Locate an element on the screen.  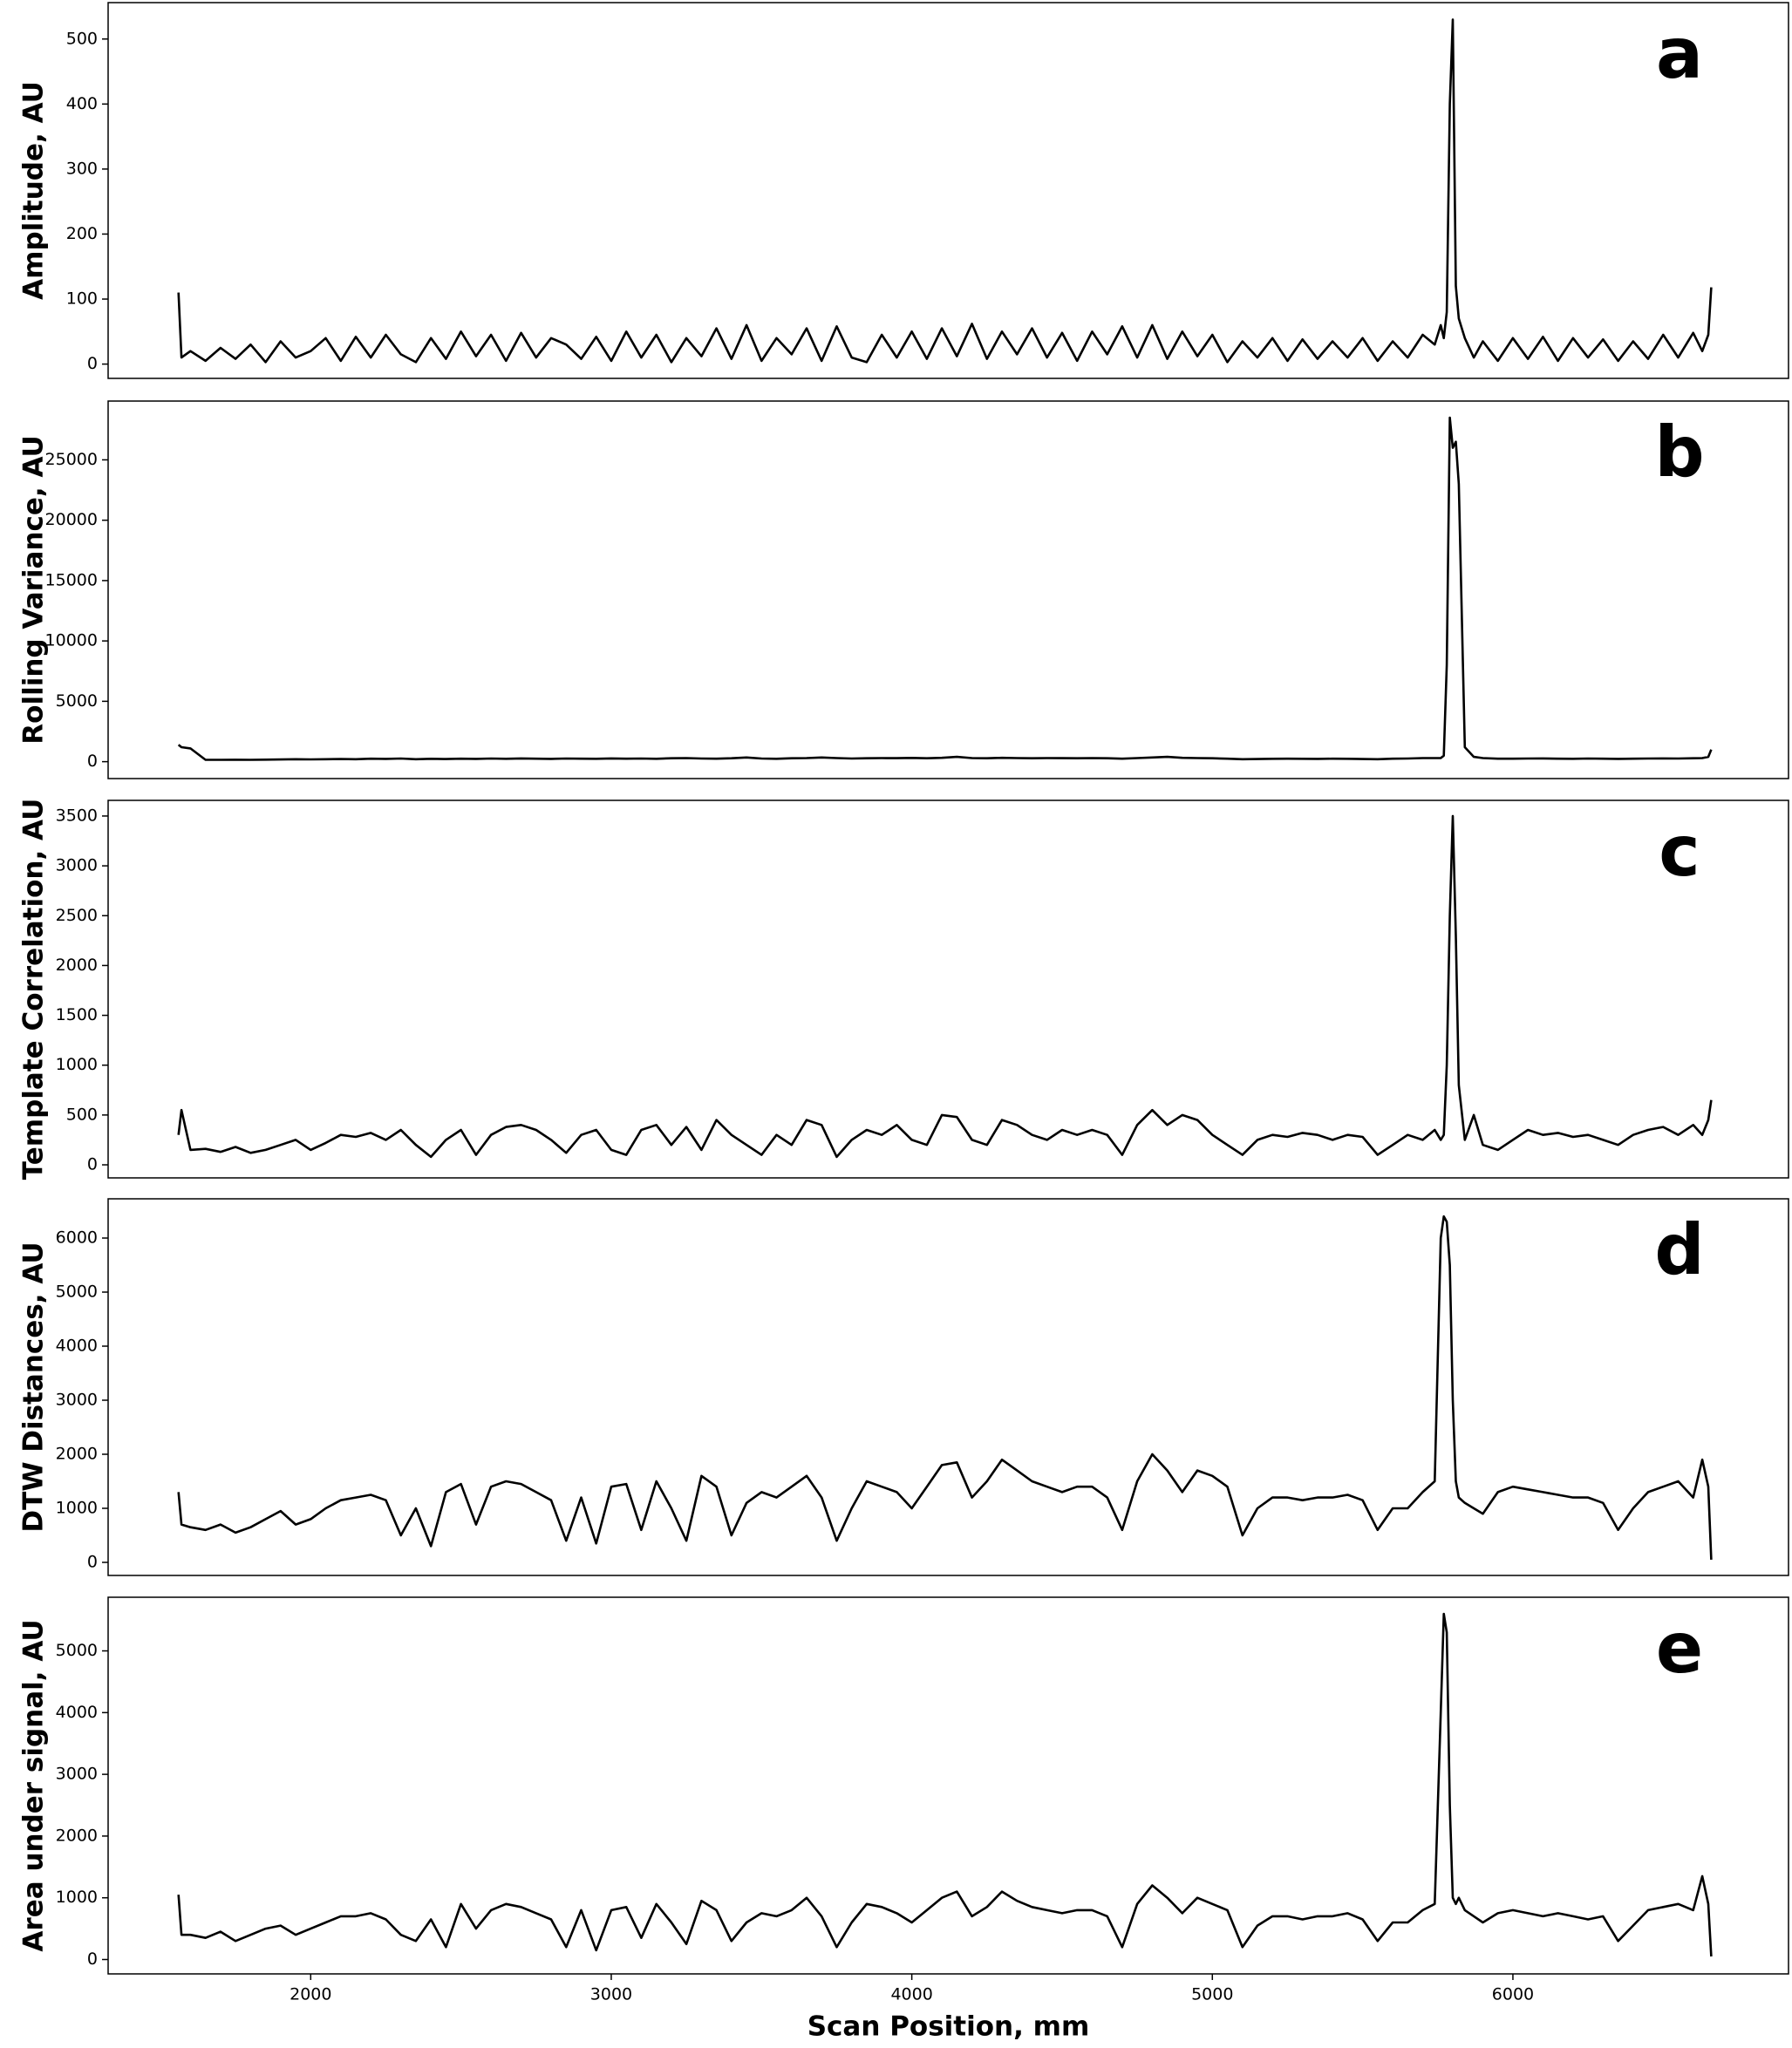
x-tick-label: 2000 is located at coordinates (310, 1994).